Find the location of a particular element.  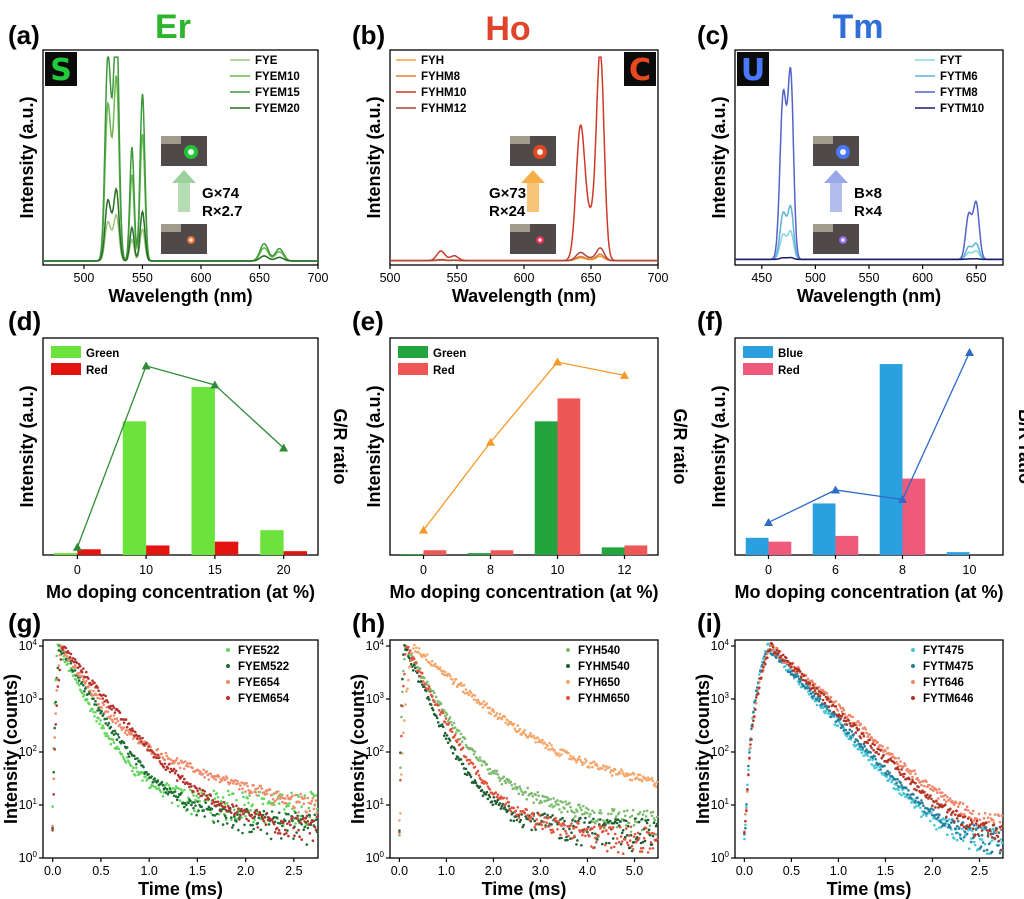

y-axis-label: Intensity (a.u.) is located at coordinates (719, 157).